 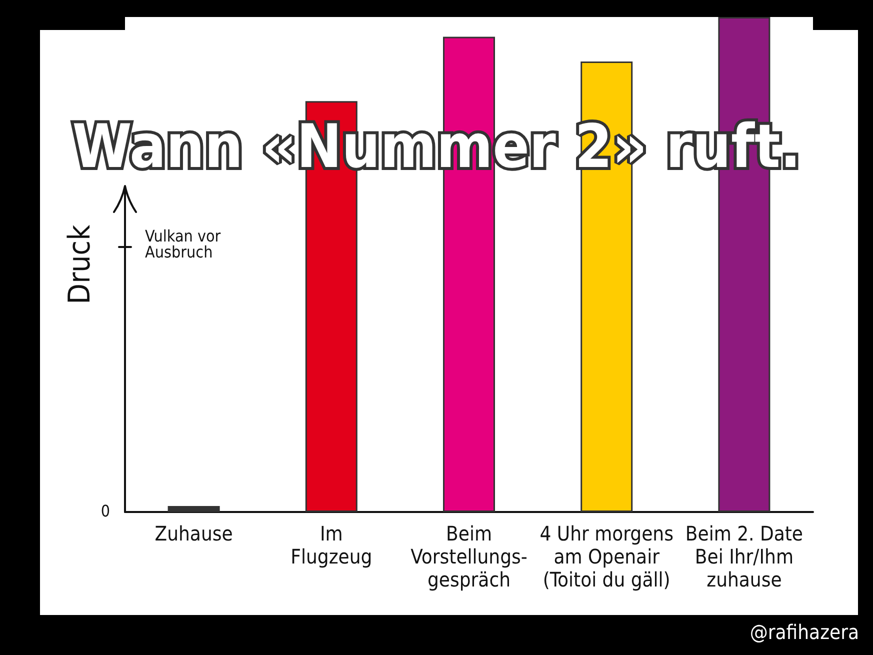 What do you see at coordinates (744, 557) in the screenshot?
I see `x-tick-label: Beim 2. Date Bei Ihr/Ihm zuhause` at bounding box center [744, 557].